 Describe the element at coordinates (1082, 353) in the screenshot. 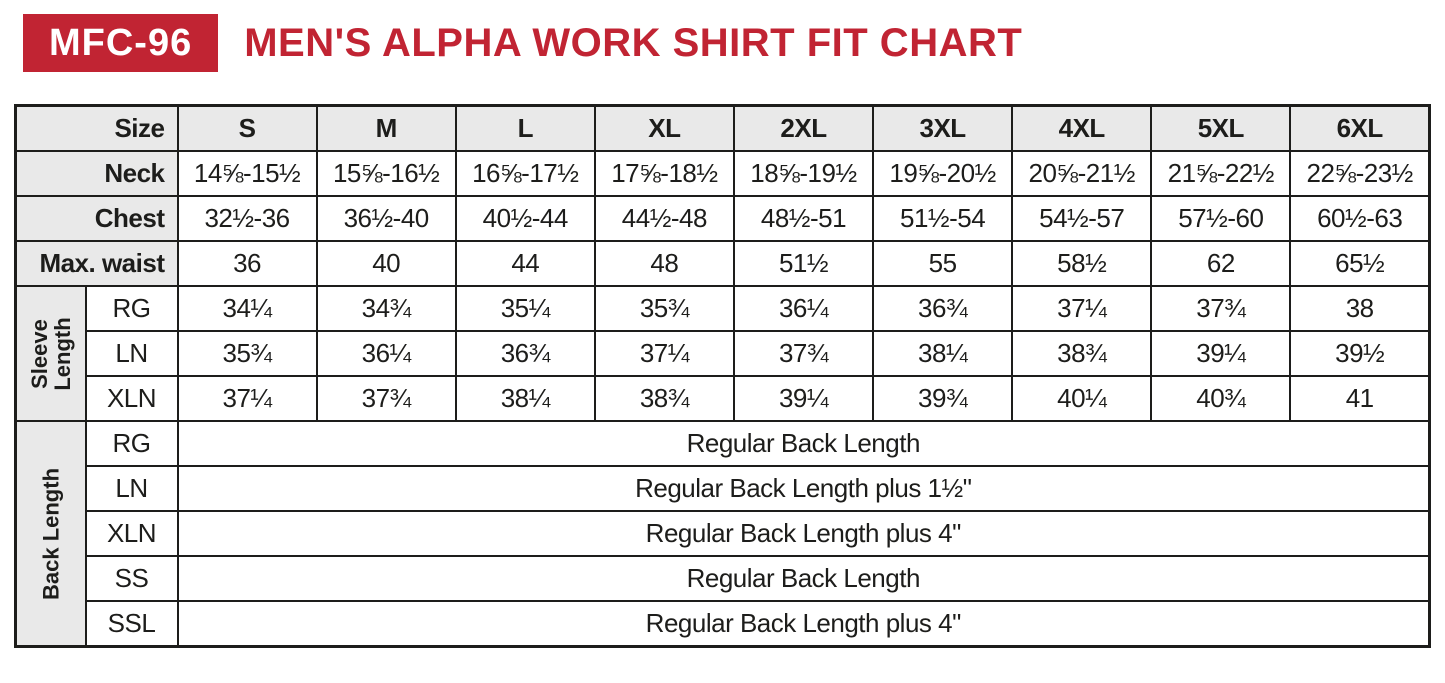

I see `sleeve-ln-value: 38¾` at that location.